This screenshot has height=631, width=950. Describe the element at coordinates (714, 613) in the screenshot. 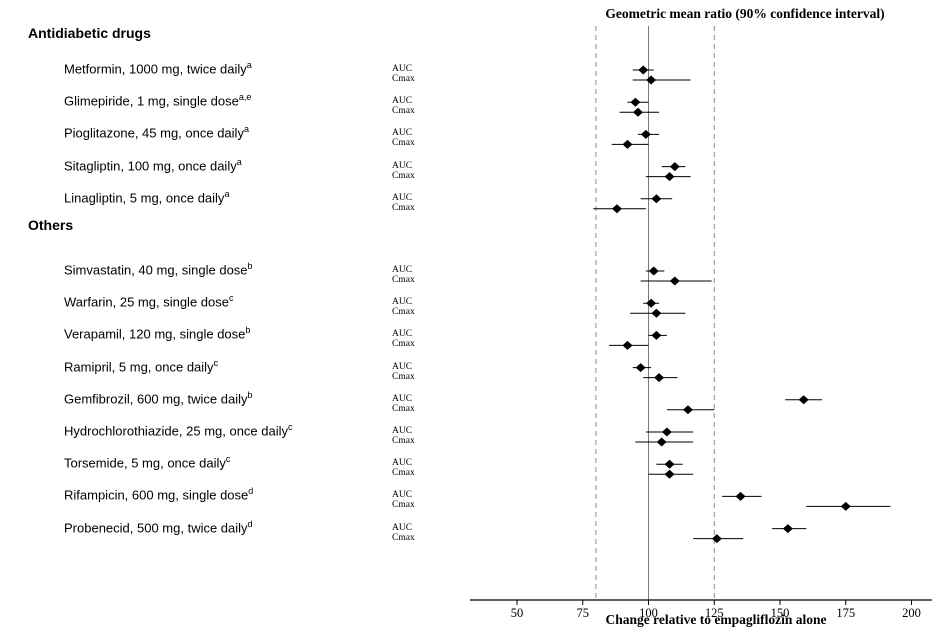

I see `x-tick-label: 125` at that location.